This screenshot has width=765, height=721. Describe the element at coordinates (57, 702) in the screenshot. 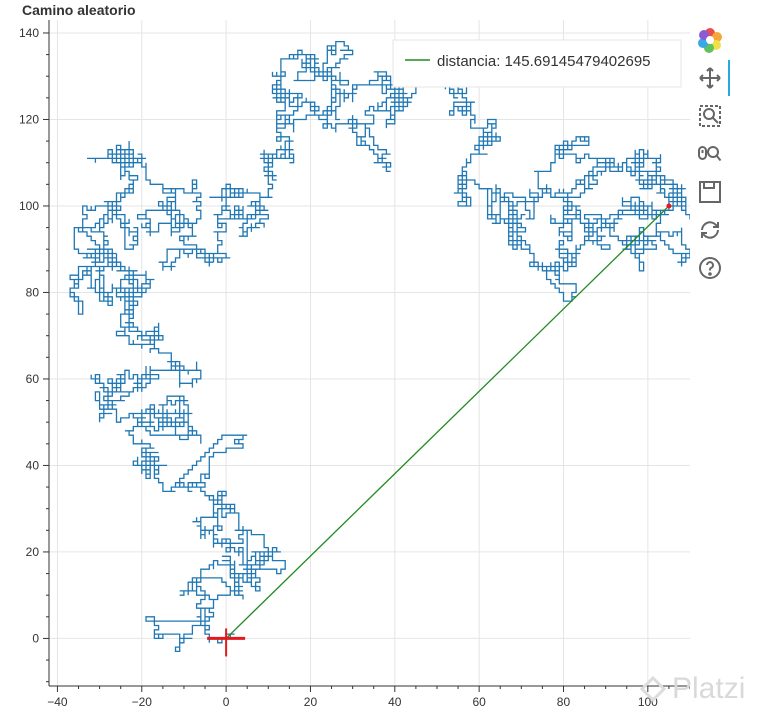

I see `x-tick-label: −40` at that location.